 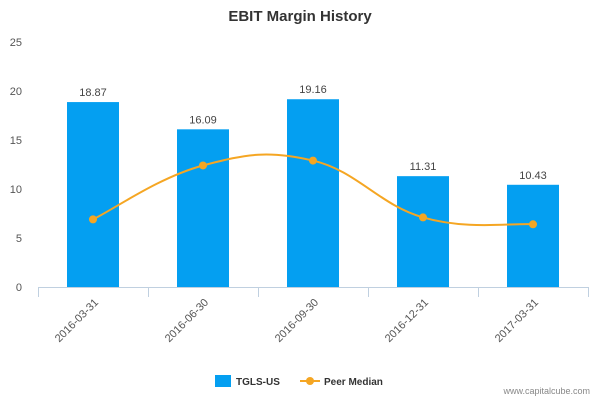 What do you see at coordinates (16, 92) in the screenshot?
I see `y-tick-label: 20` at bounding box center [16, 92].